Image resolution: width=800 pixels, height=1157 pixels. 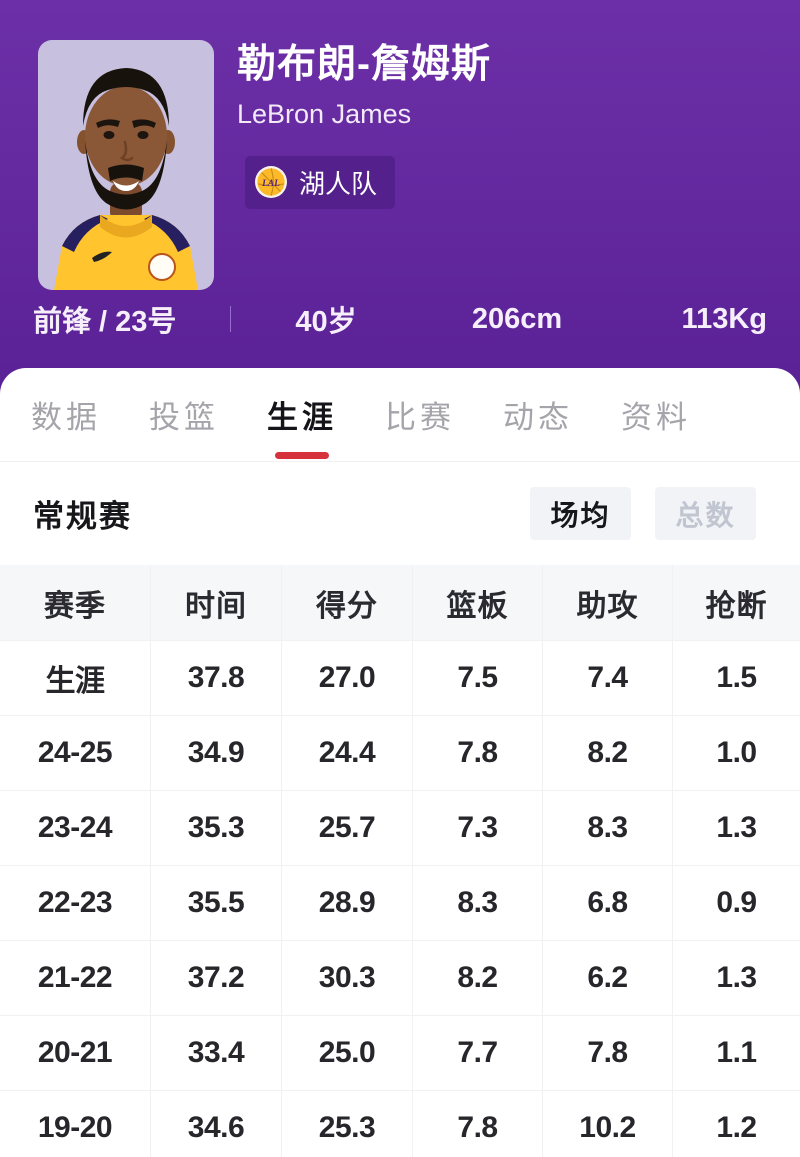 What do you see at coordinates (736, 1053) in the screenshot?
I see `stat-cell: 1.1` at bounding box center [736, 1053].